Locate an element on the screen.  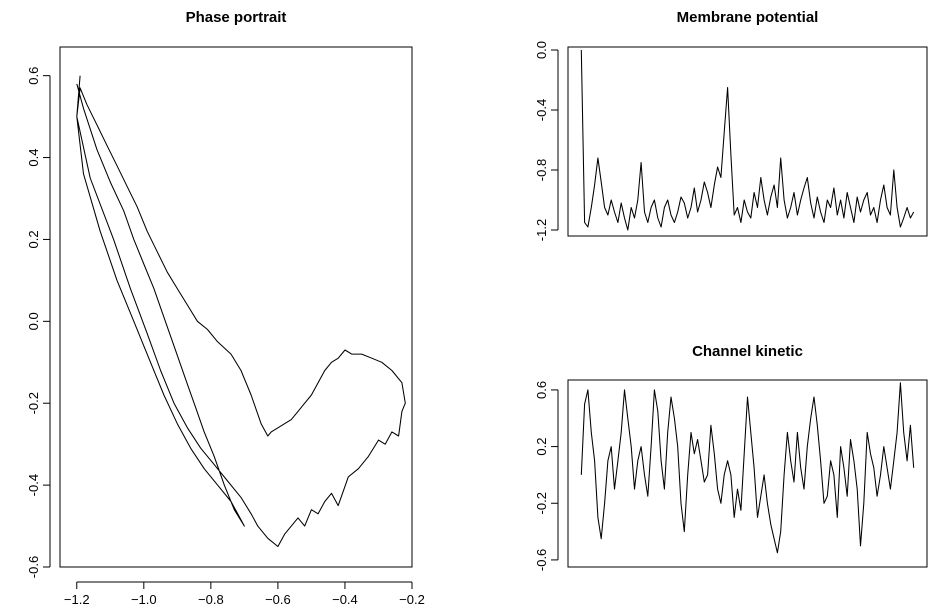
x-tick-label-phase: −0.6 is located at coordinates (278, 599).